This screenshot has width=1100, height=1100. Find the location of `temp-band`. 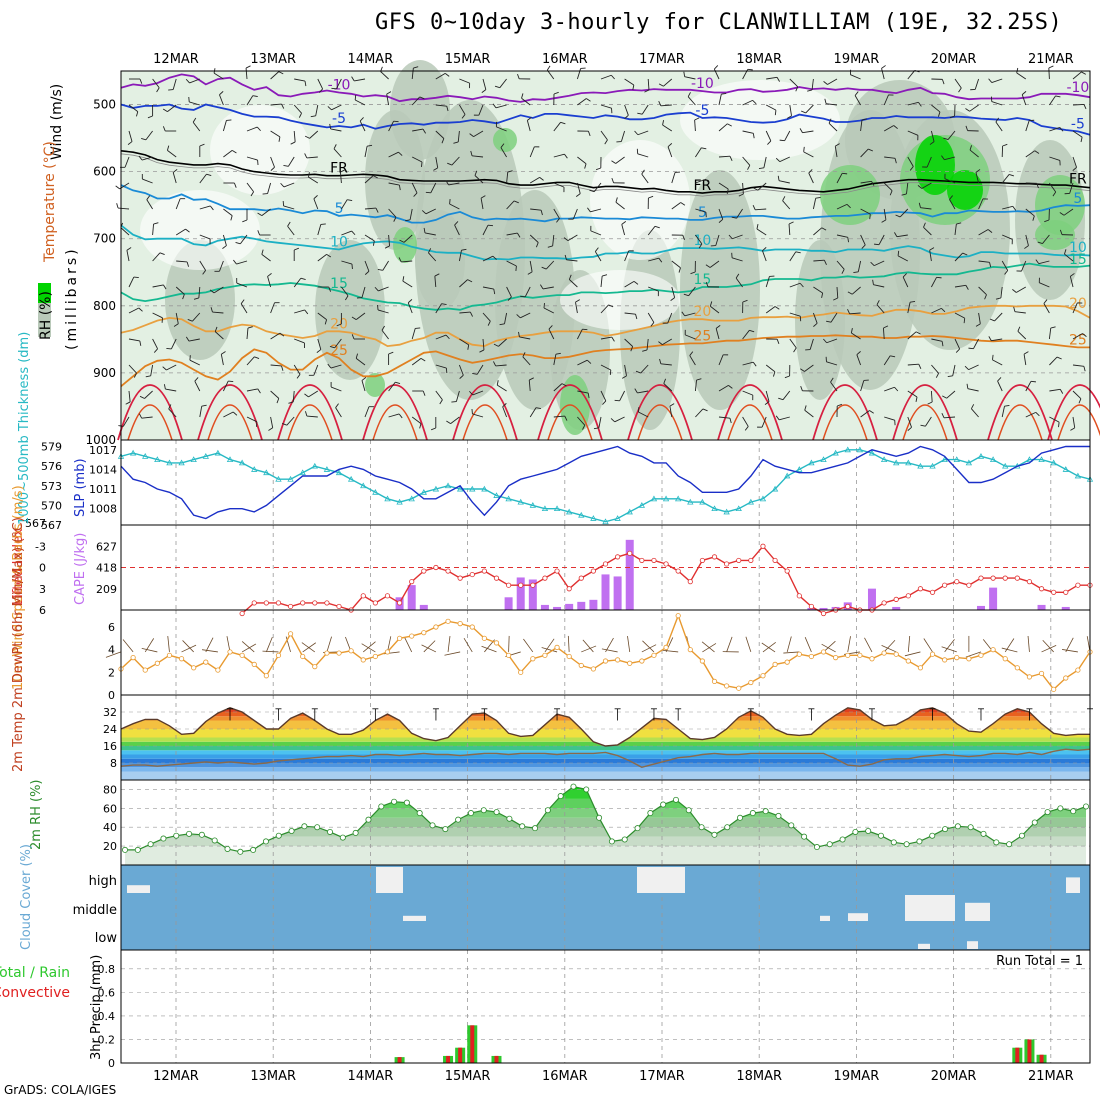

temp-band is located at coordinates (605, 733).